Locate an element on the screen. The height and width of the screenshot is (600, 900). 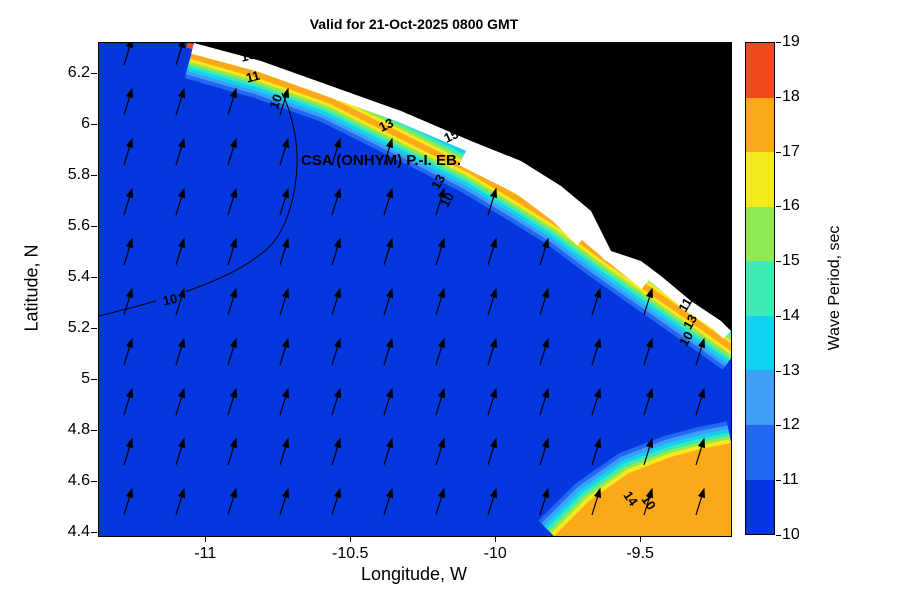
y-axis-tick-label: 5 is located at coordinates (85, 379).